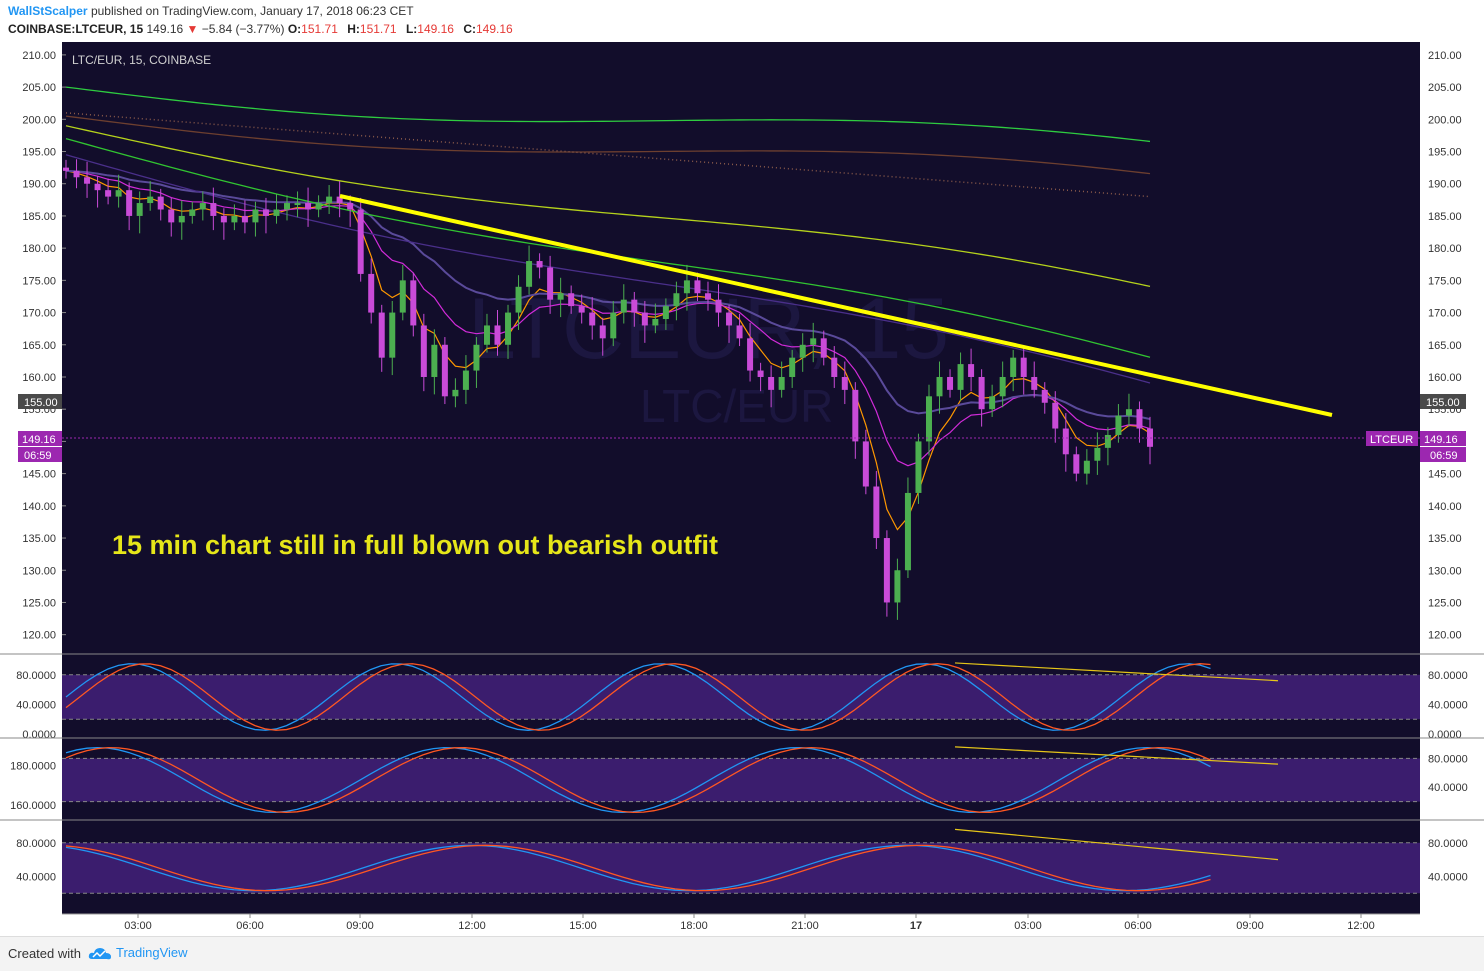 The height and width of the screenshot is (971, 1484). What do you see at coordinates (38, 456) in the screenshot?
I see `countdown-label: 06:59` at bounding box center [38, 456].